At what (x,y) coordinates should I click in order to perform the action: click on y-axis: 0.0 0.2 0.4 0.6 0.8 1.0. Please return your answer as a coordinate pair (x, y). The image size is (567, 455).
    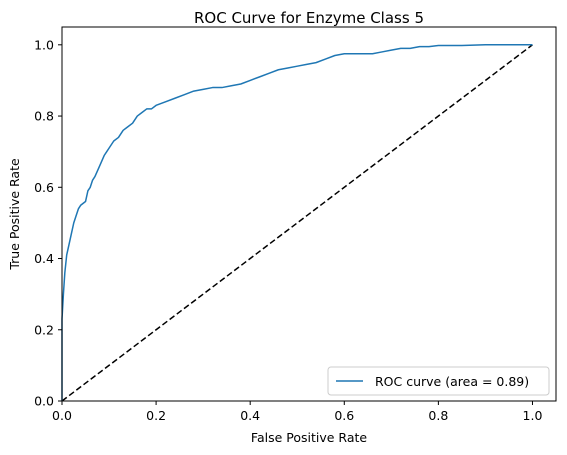
    Looking at the image, I should click on (48, 223).